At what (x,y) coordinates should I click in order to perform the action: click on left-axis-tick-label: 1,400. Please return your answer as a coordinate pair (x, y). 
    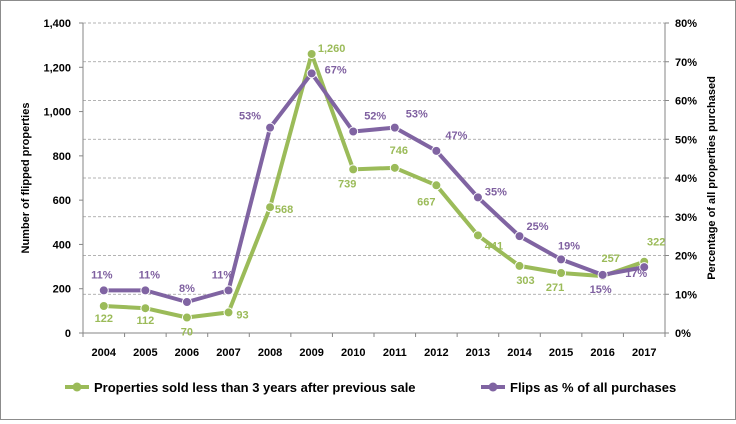
    Looking at the image, I should click on (57, 24).